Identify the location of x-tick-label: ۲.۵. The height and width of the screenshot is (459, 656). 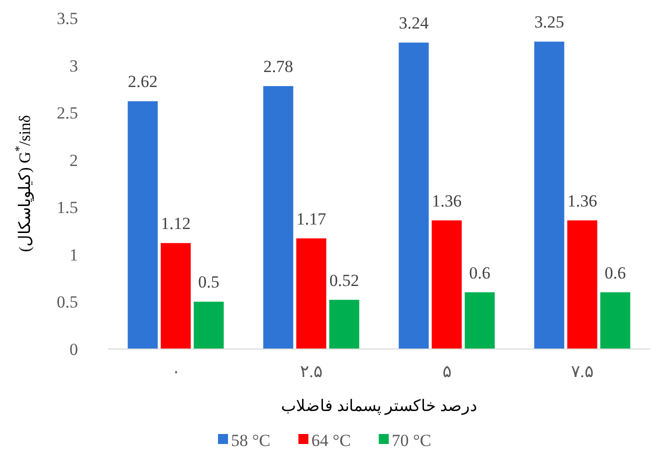
(311, 371).